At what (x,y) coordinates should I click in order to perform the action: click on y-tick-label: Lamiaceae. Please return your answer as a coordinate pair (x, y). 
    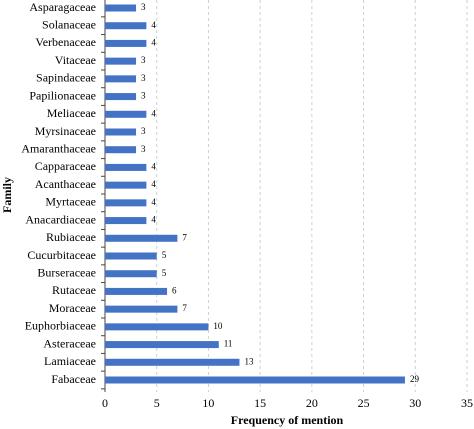
    Looking at the image, I should click on (70, 361).